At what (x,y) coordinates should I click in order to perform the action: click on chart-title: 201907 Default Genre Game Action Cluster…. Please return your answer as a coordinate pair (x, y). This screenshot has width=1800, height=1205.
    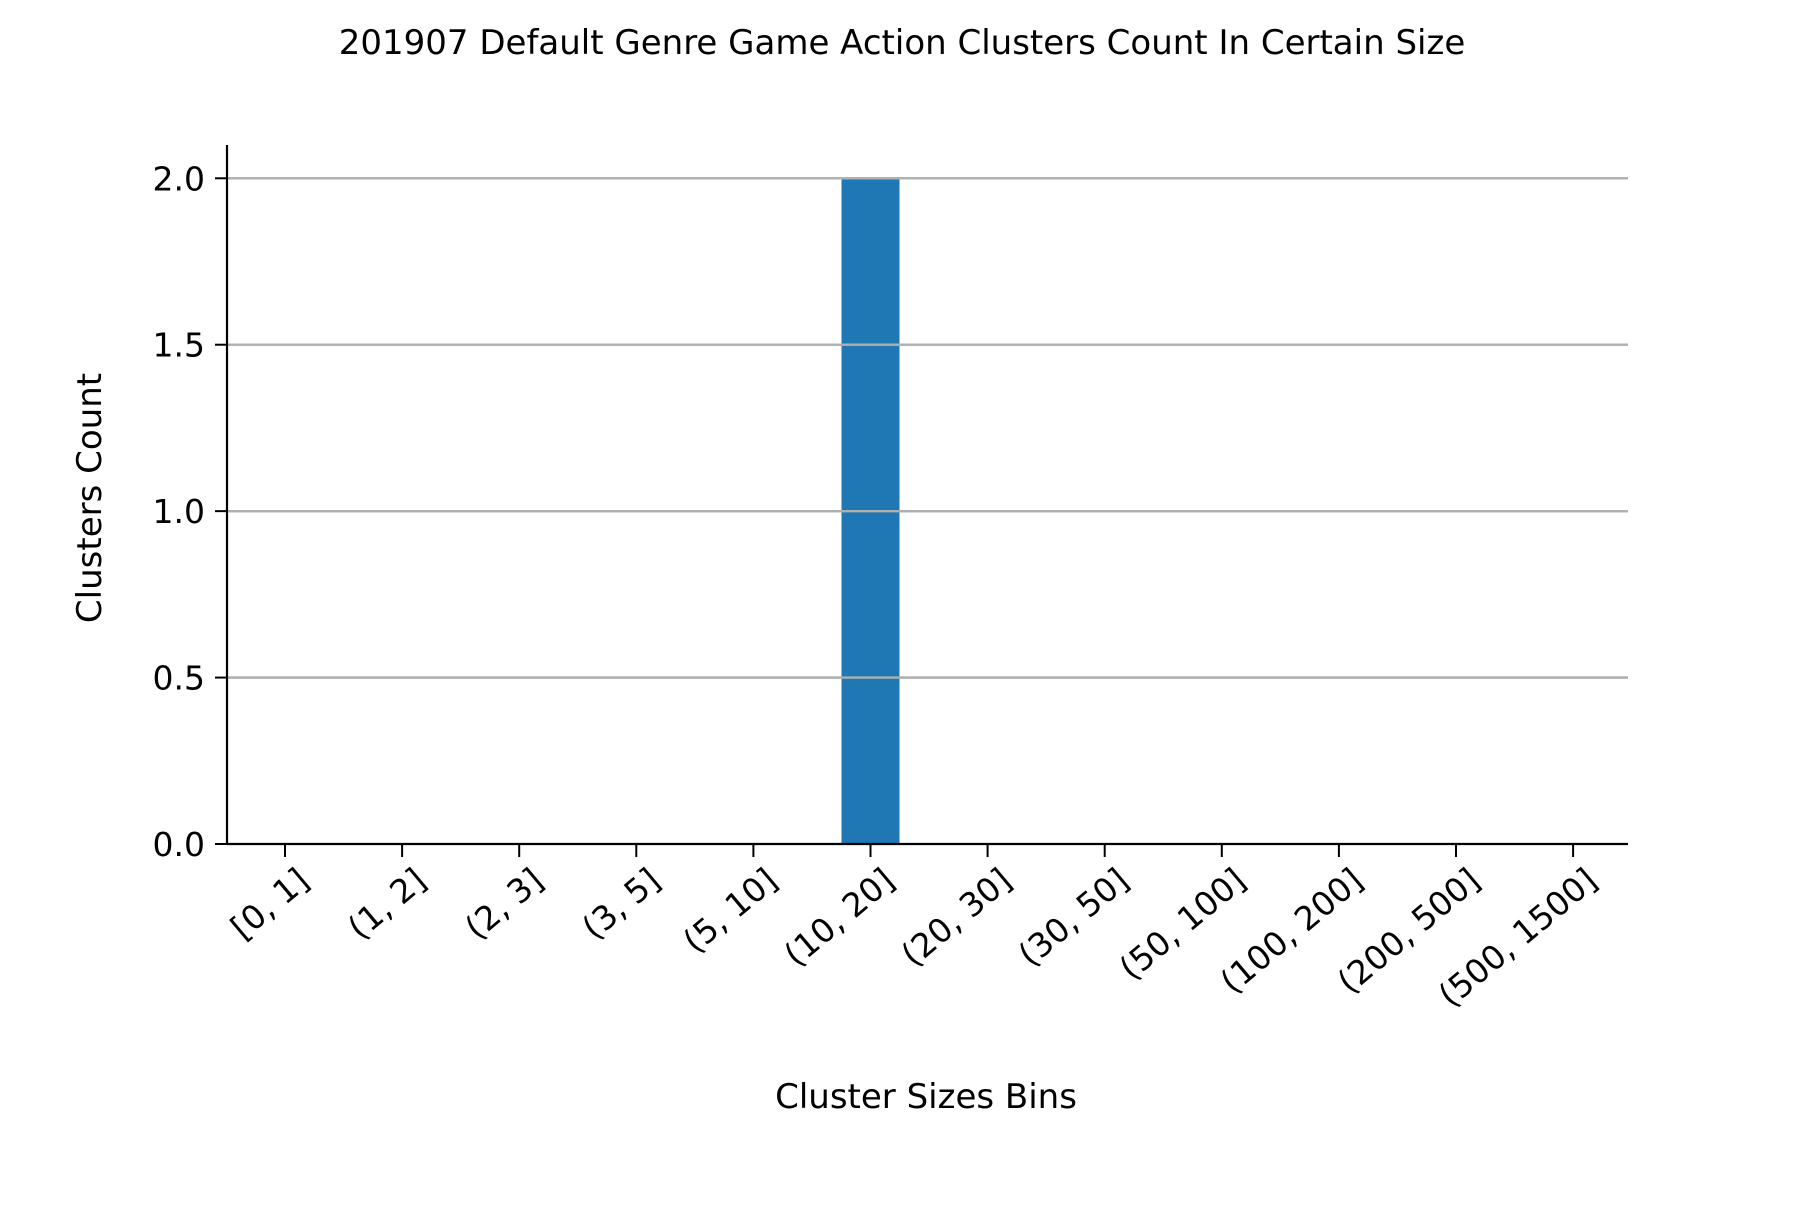
    Looking at the image, I should click on (902, 43).